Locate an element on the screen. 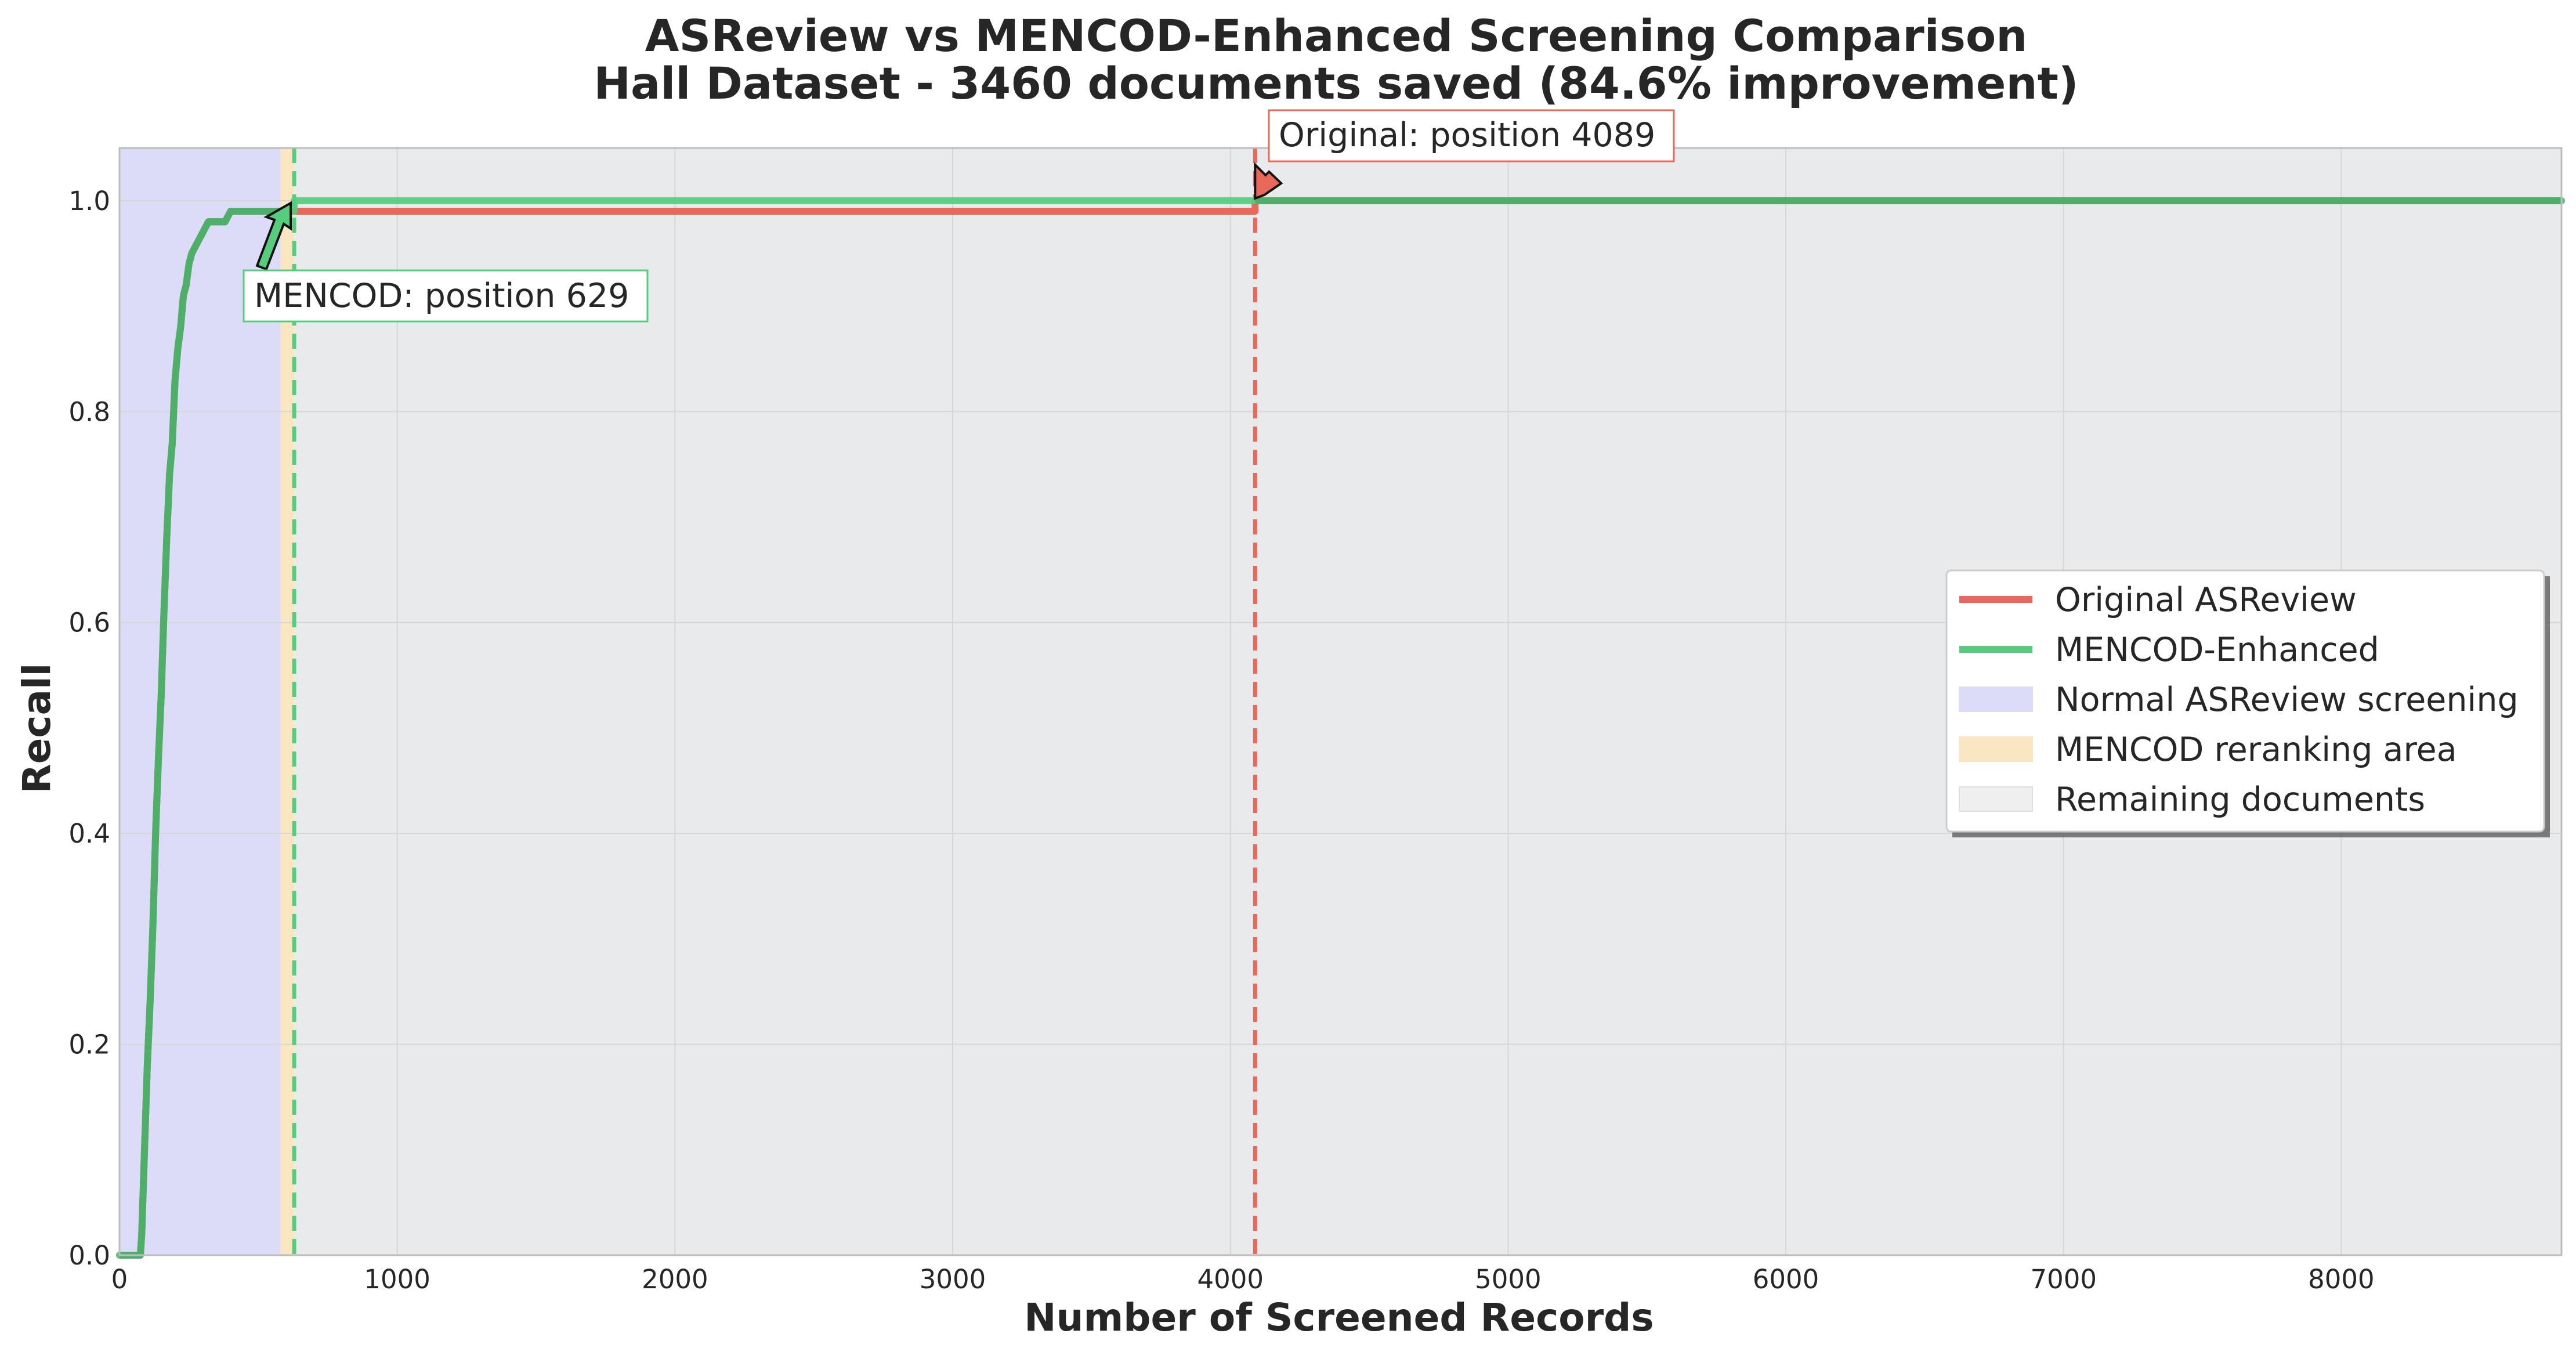 The height and width of the screenshot is (1355, 2576). y-tick-label: 0.8 is located at coordinates (89, 411).